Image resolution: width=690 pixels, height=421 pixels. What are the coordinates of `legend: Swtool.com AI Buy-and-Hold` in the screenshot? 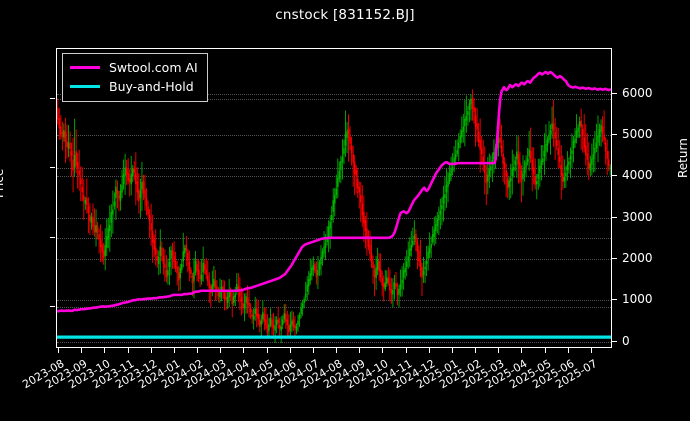 It's located at (135, 77).